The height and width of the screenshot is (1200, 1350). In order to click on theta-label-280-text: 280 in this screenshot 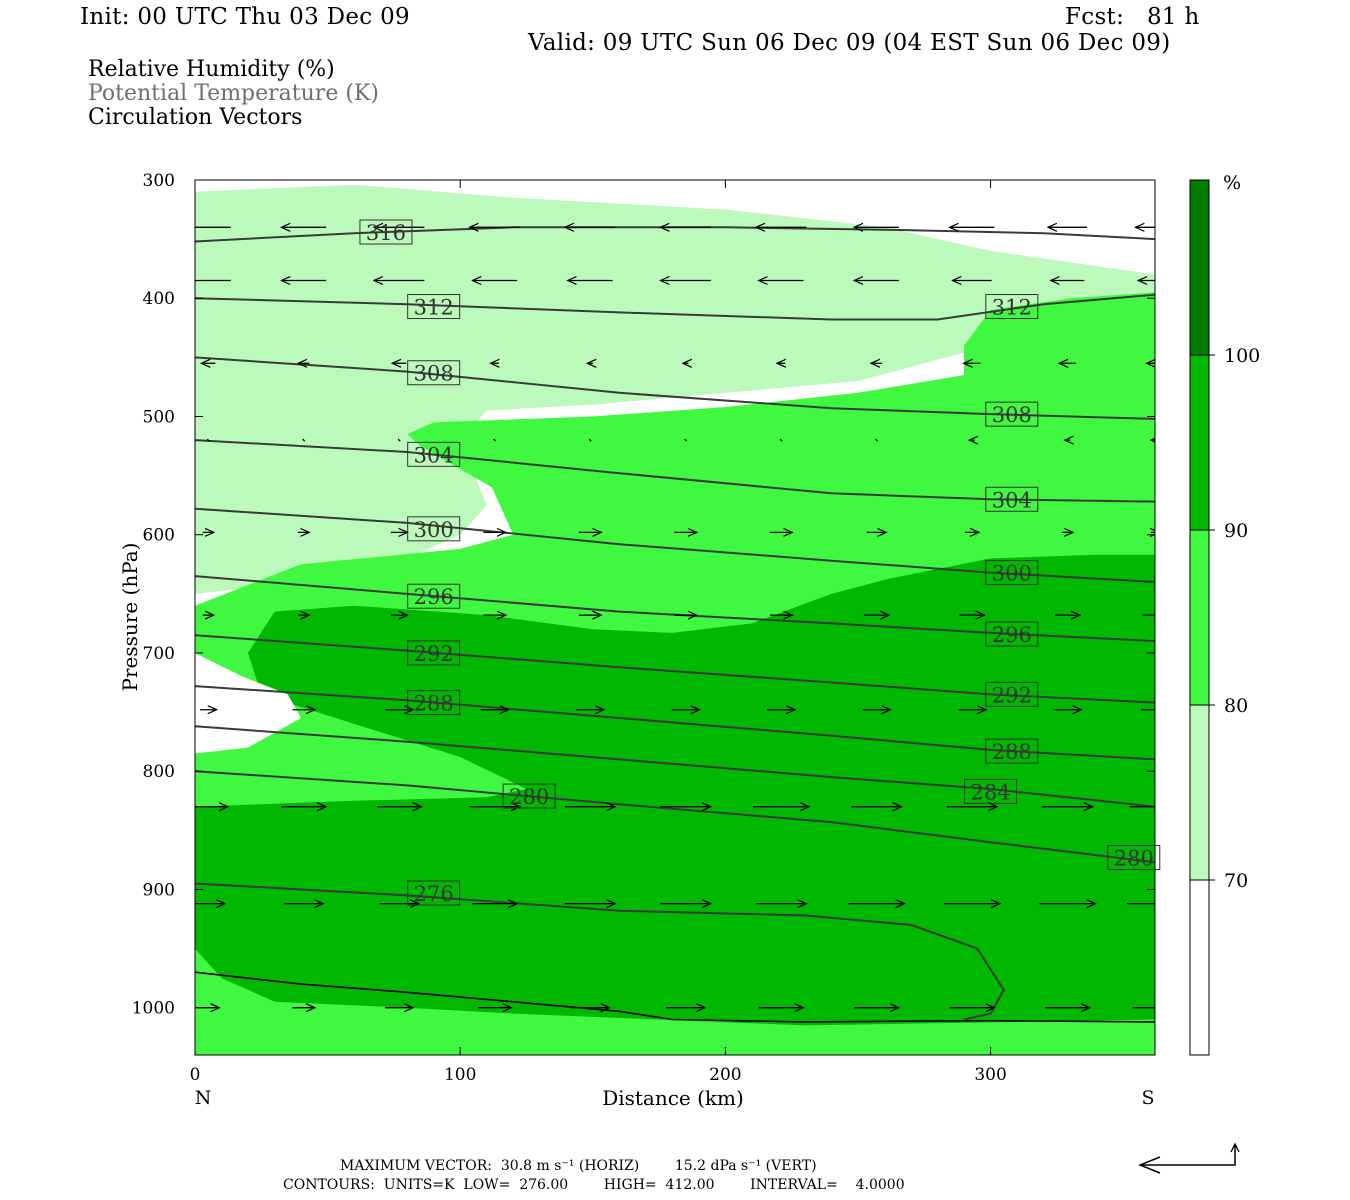, I will do `click(529, 797)`.